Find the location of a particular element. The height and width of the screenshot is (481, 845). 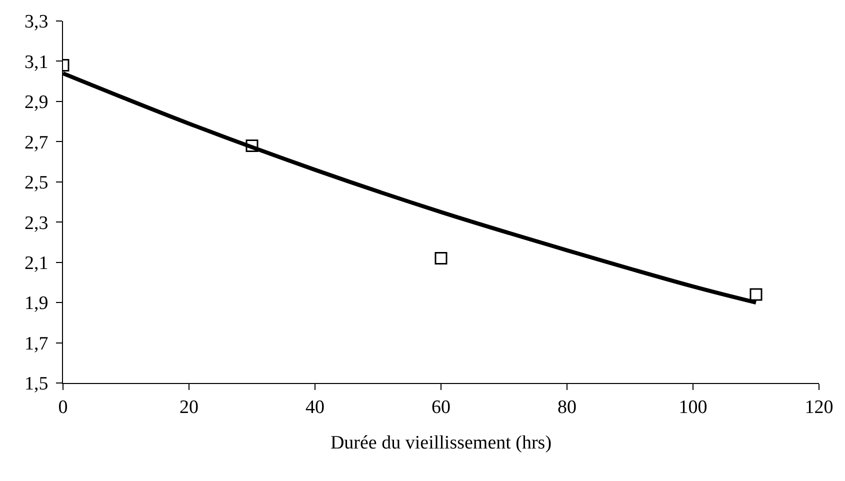

y-tick-label: 2,7 is located at coordinates (36, 143).